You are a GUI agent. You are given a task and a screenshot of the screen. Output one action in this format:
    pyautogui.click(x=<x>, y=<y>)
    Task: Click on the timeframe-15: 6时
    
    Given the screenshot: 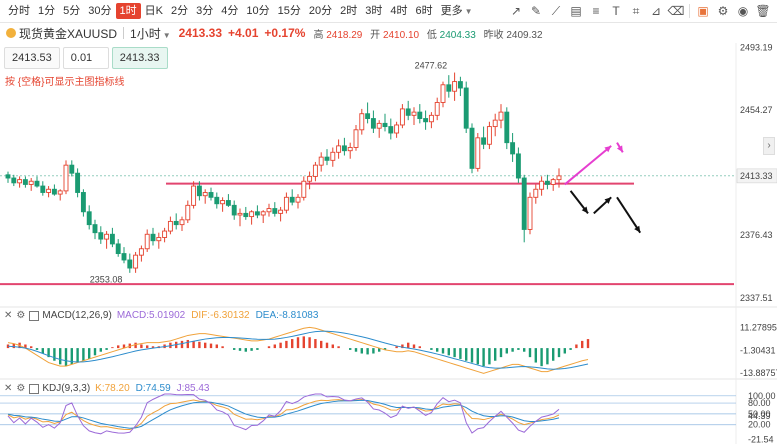 What is the action you would take?
    pyautogui.click(x=424, y=11)
    